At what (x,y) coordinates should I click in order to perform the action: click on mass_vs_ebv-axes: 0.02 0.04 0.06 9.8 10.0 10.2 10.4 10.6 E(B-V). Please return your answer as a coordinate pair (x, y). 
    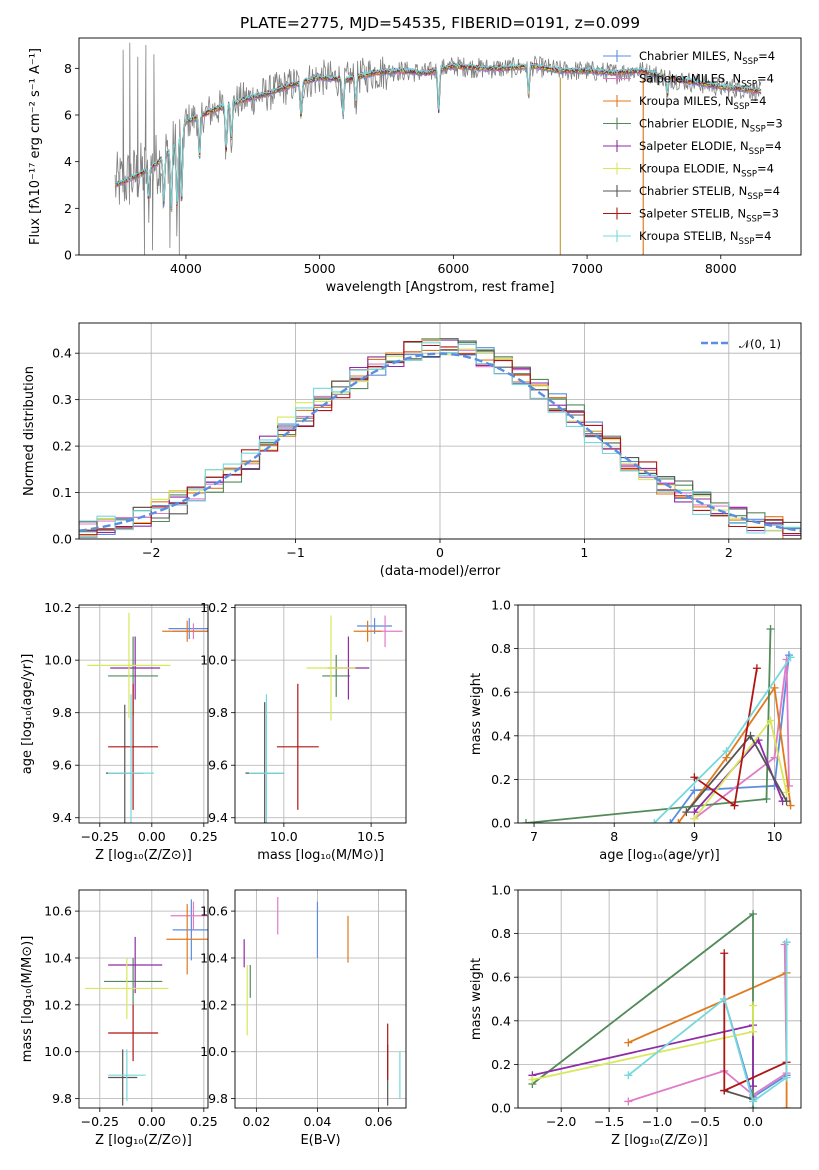
    Looking at the image, I should click on (303, 1018).